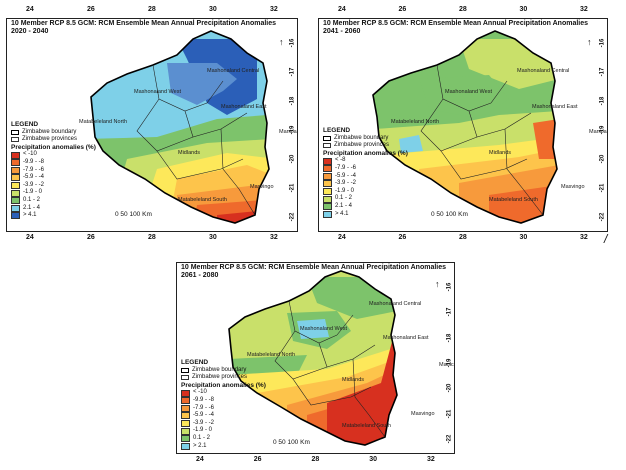 This screenshot has height=470, width=626. What do you see at coordinates (189, 153) in the screenshot?
I see `province-label: Midlands` at bounding box center [189, 153].